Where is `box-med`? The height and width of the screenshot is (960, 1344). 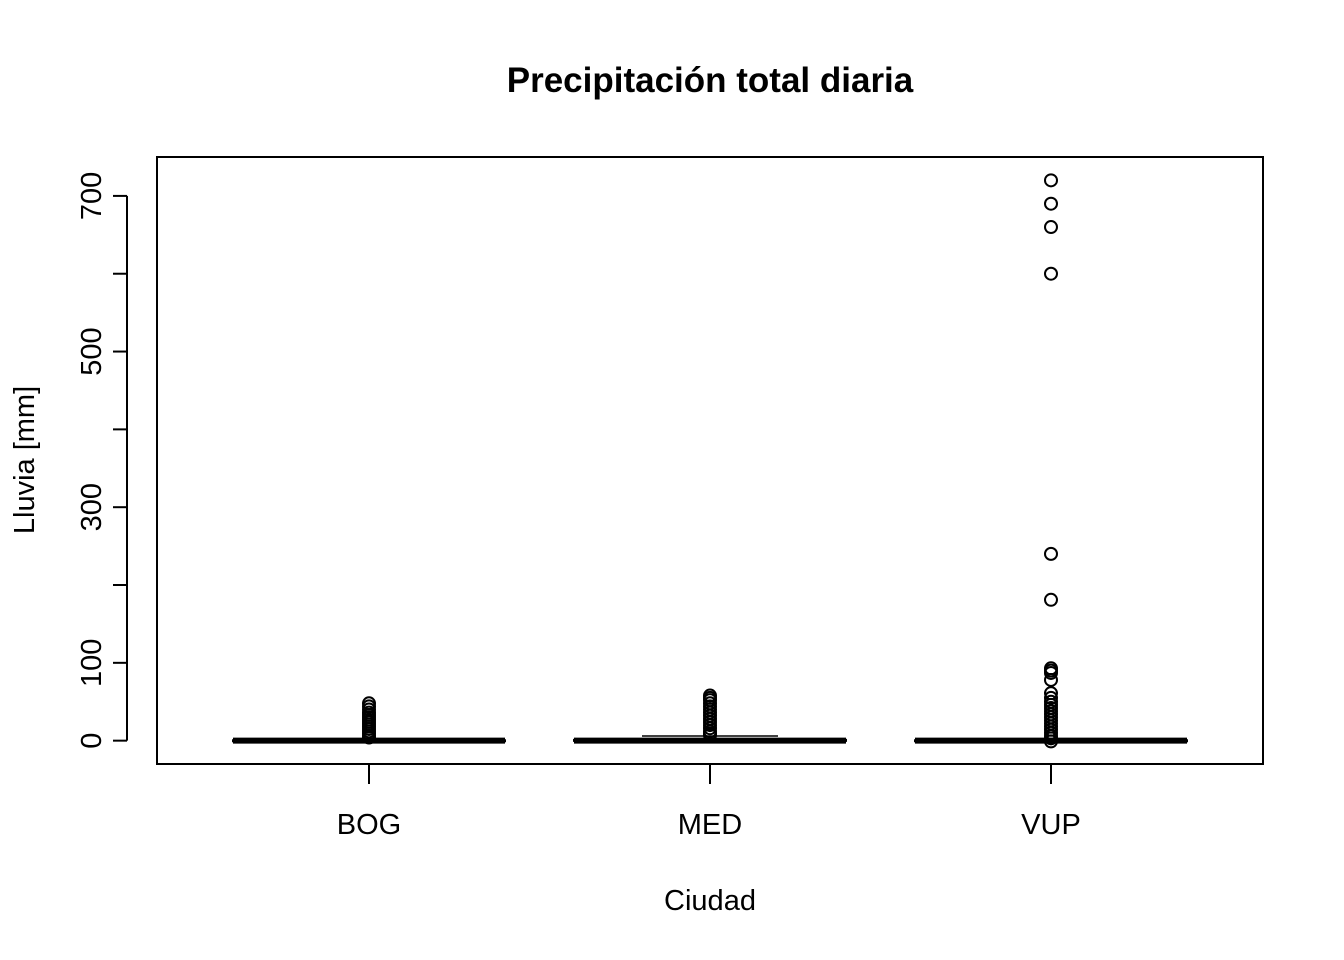 box-med is located at coordinates (710, 716).